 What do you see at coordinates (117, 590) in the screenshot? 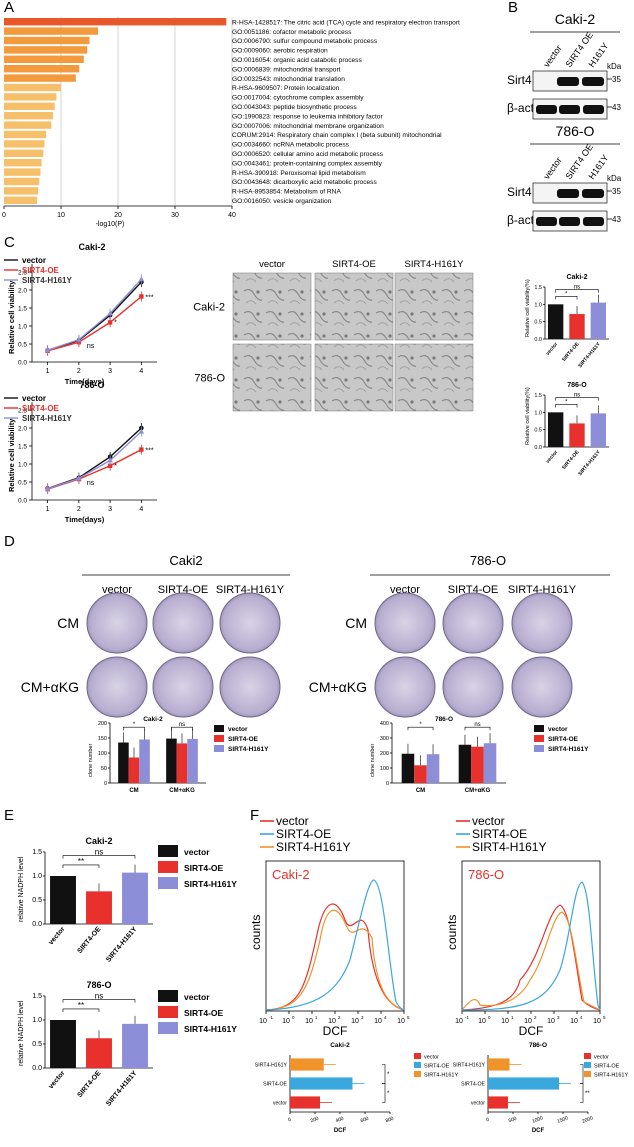
I see `dish-col-label: vector` at bounding box center [117, 590].